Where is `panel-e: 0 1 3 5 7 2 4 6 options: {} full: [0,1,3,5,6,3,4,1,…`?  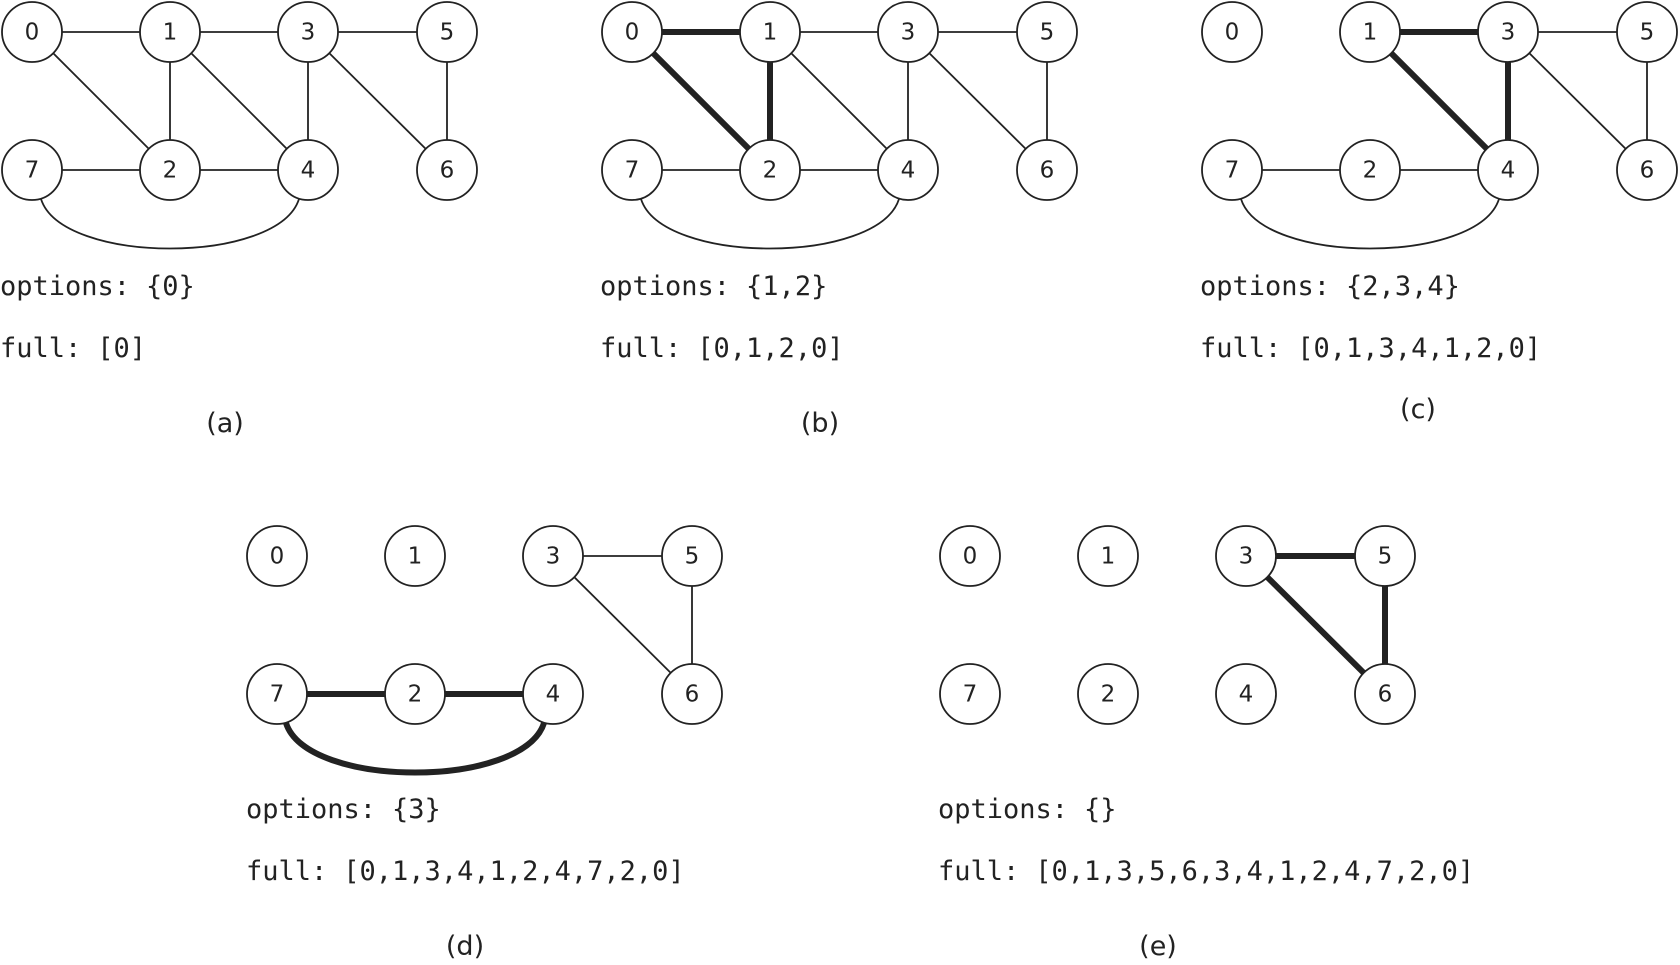
panel-e: 0 1 3 5 7 2 4 6 options: {} full: [0,1,3,5,6,3,4,1,… is located at coordinates (1206, 743).